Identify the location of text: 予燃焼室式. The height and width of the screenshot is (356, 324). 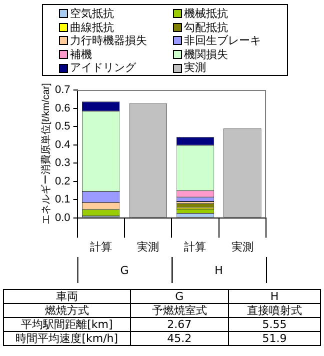
(179, 311).